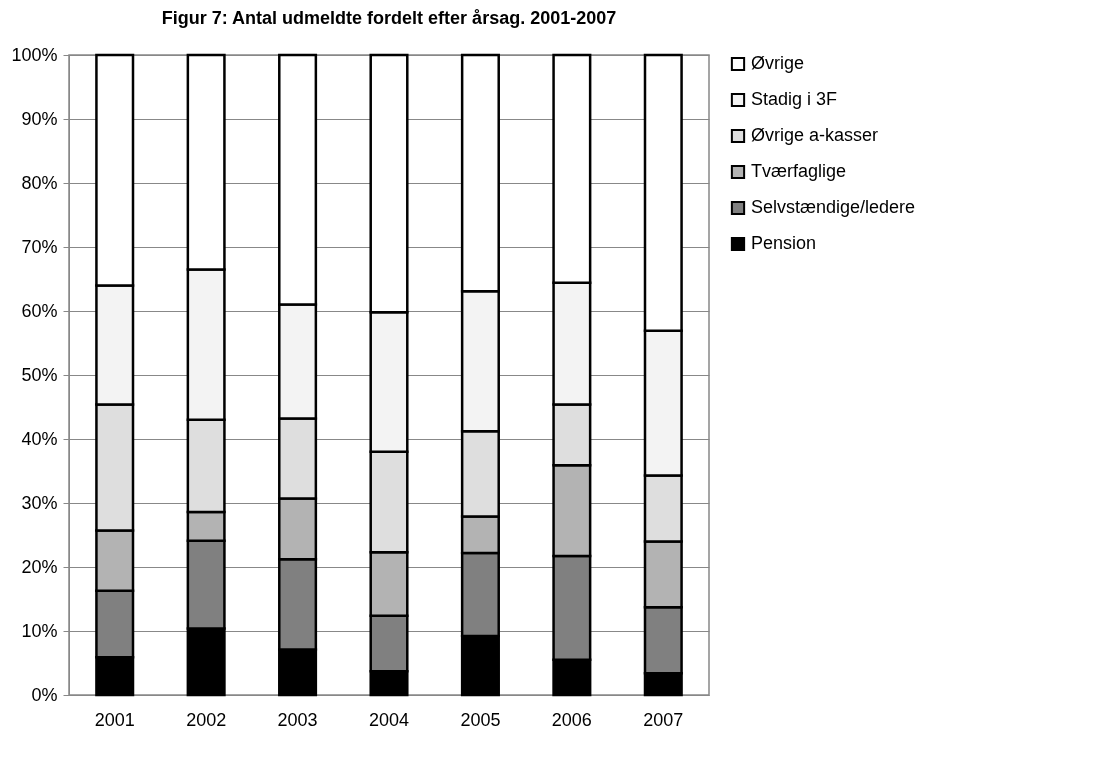 The image size is (1101, 783). Describe the element at coordinates (480, 719) in the screenshot. I see `x-tick-label: 2005` at that location.